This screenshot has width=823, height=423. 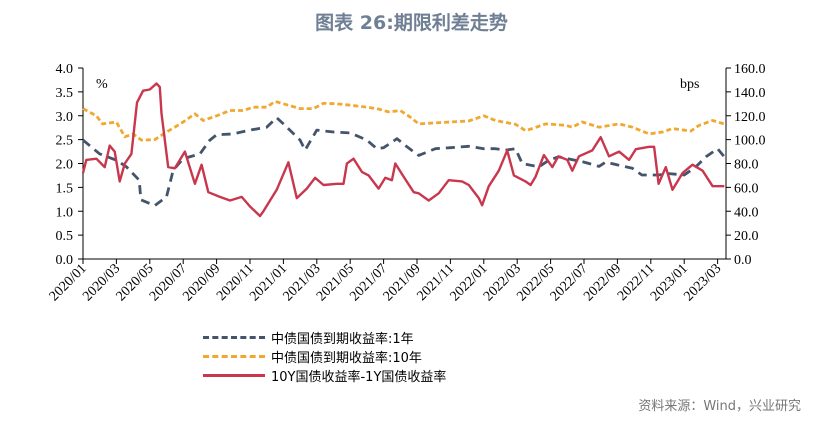 What do you see at coordinates (342, 339) in the screenshot?
I see `legend-label: 中债国债到期收益率:1年` at bounding box center [342, 339].